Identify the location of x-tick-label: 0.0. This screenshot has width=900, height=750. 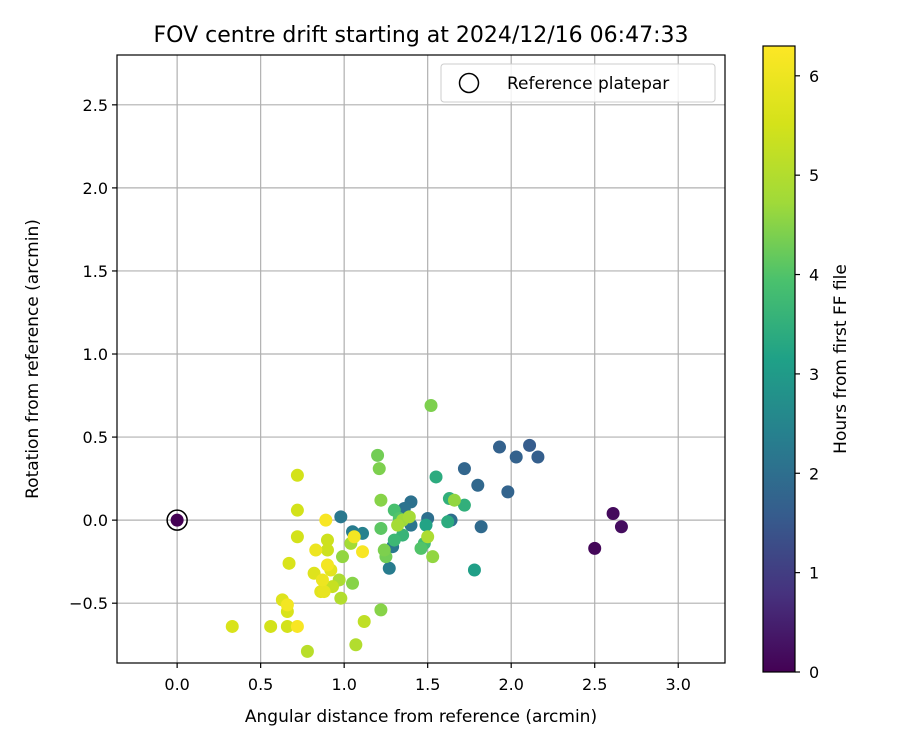
(176, 684).